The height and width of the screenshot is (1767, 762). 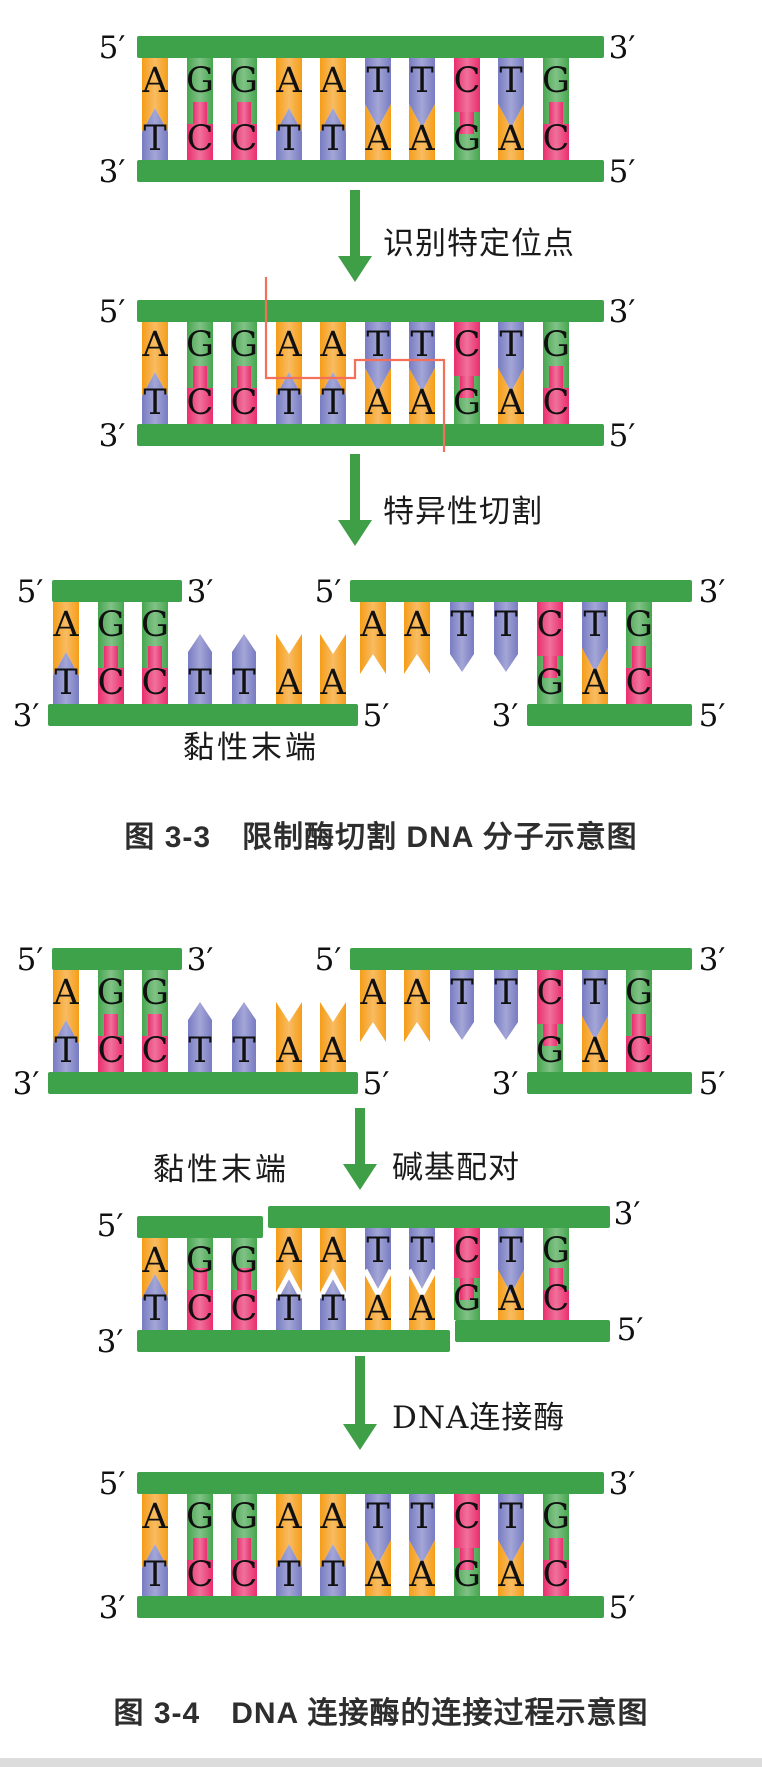 What do you see at coordinates (381, 1762) in the screenshot?
I see `page-bottom-edge` at bounding box center [381, 1762].